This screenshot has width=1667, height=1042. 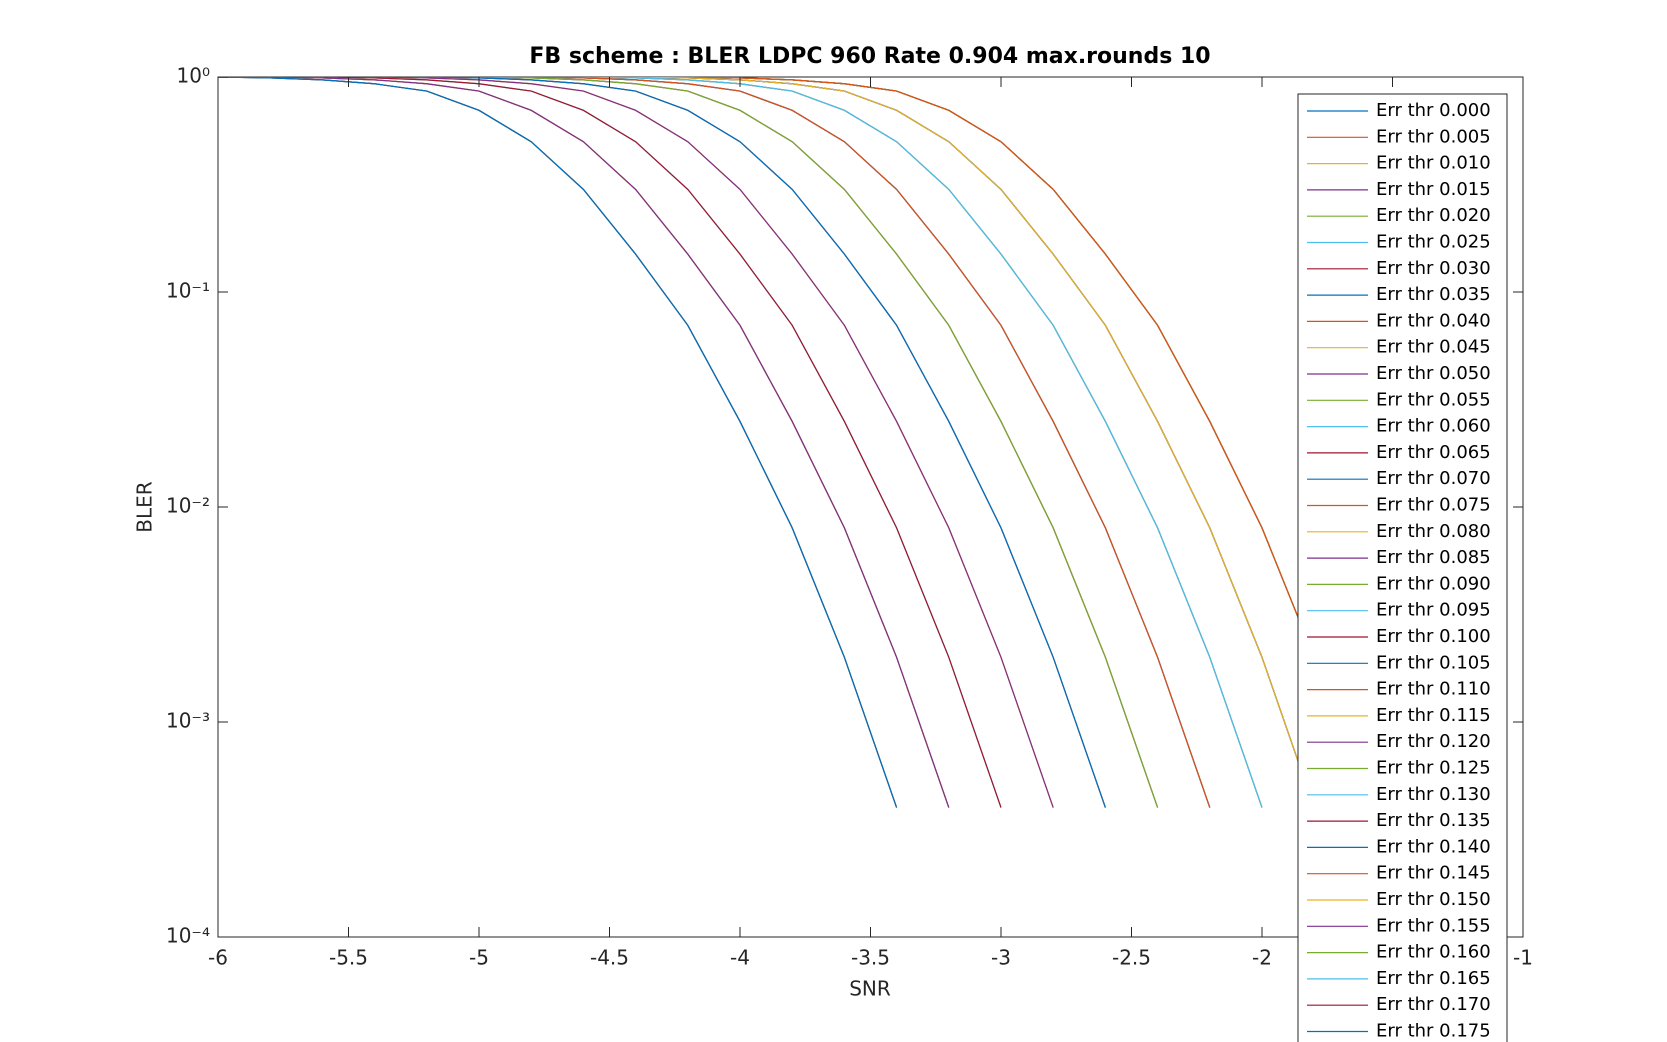 What do you see at coordinates (1433, 662) in the screenshot?
I see `legend-label: Err thr 0.105` at bounding box center [1433, 662].